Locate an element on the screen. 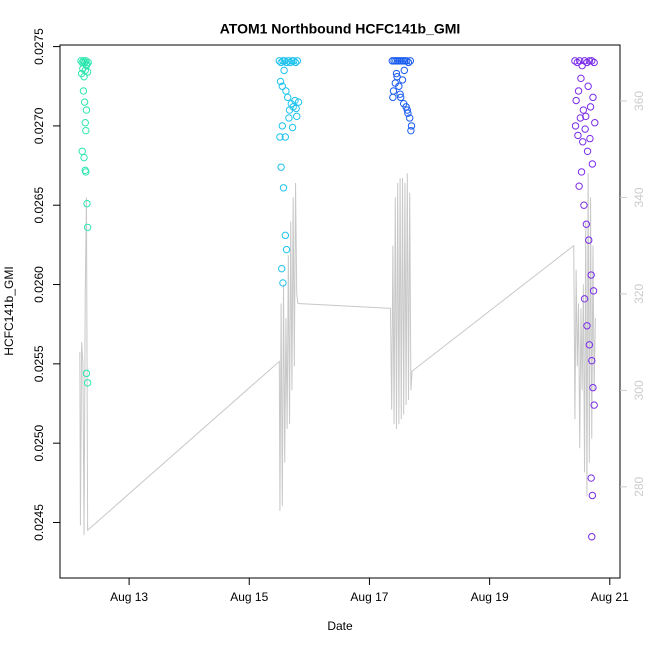 The width and height of the screenshot is (650, 650). x-tick-label: Aug 13 is located at coordinates (129, 597).